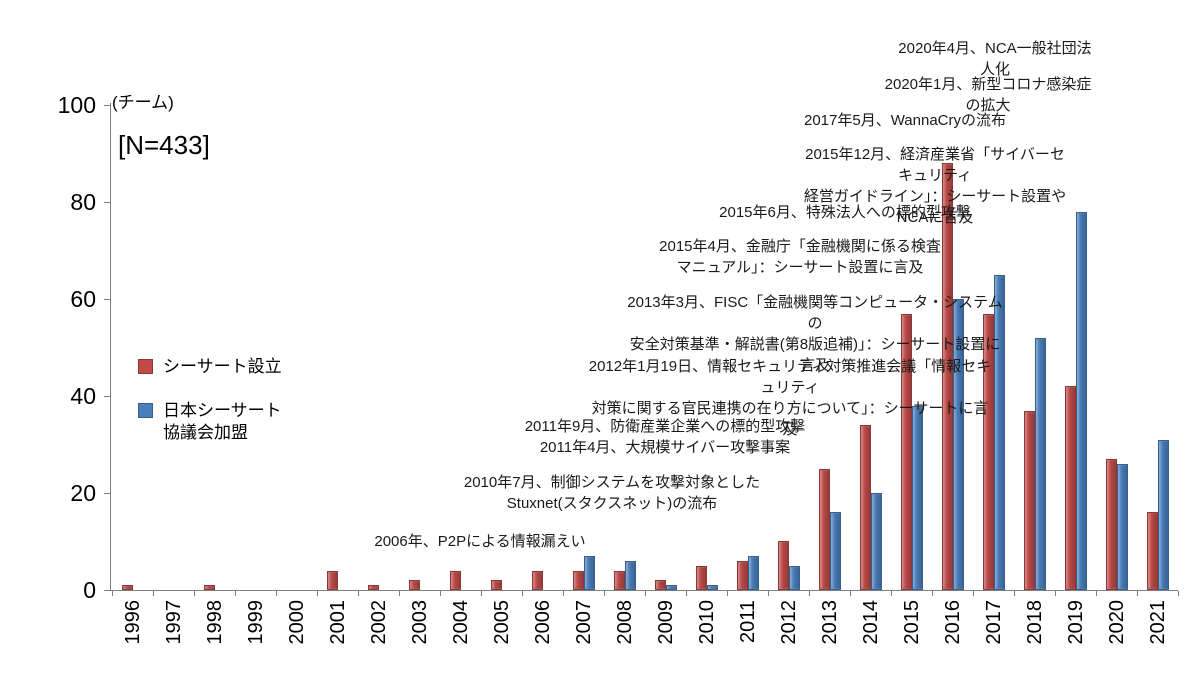  What do you see at coordinates (988, 95) in the screenshot?
I see `annotation: 2020年1月、新型コロナ感染症の拡大` at bounding box center [988, 95].